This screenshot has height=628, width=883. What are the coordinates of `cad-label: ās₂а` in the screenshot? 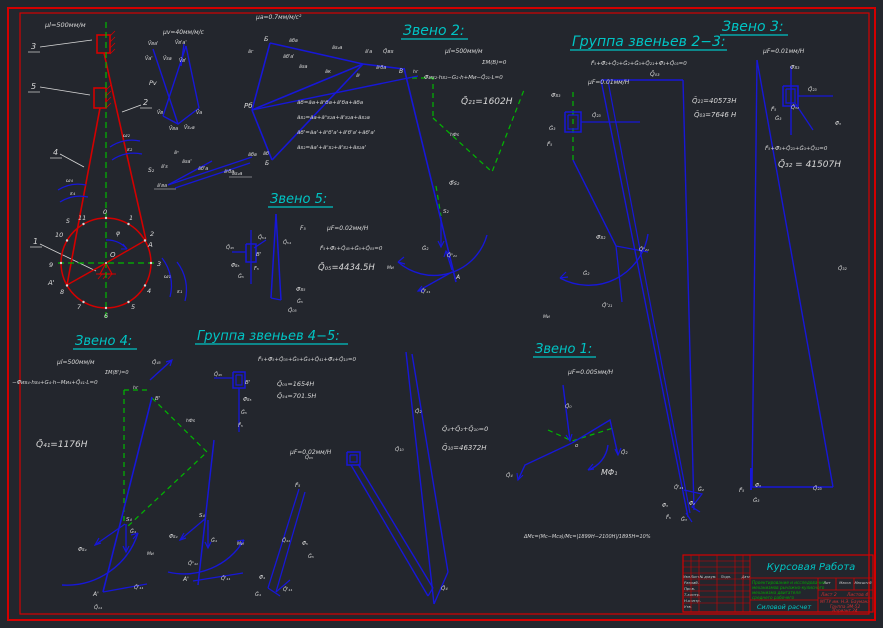 It's located at (237, 174).